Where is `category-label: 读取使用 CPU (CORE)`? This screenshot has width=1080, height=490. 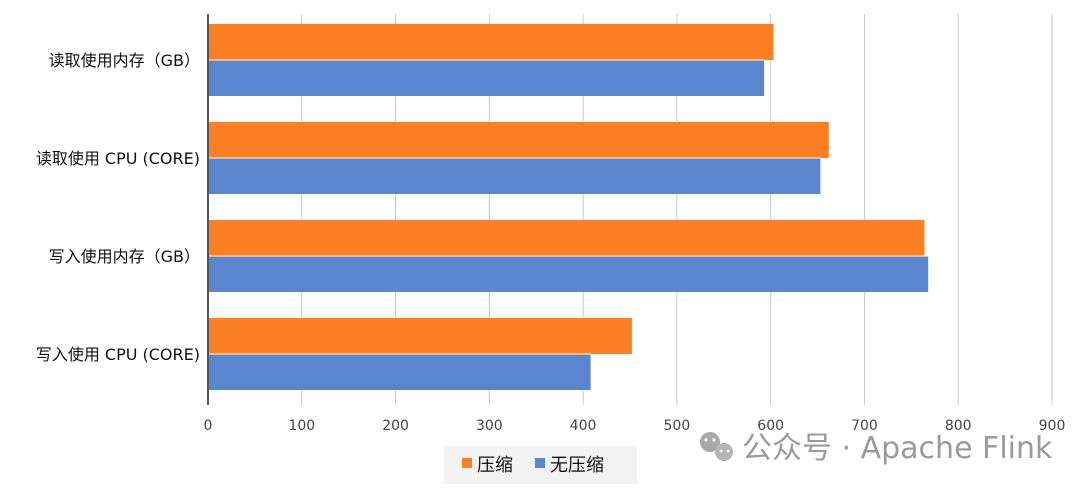 category-label: 读取使用 CPU (CORE) is located at coordinates (118, 158).